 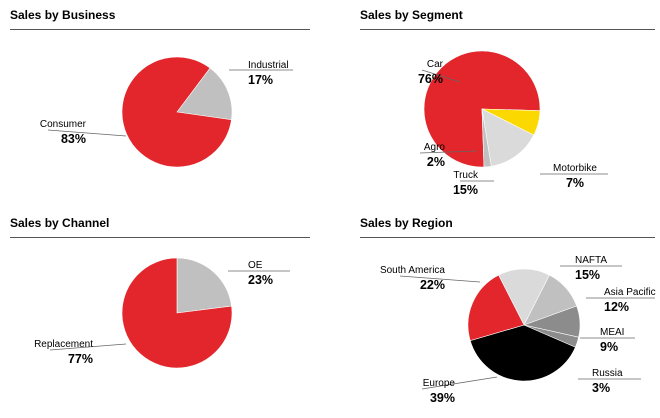 What do you see at coordinates (486, 138) in the screenshot?
I see `pie-slice-agro` at bounding box center [486, 138].